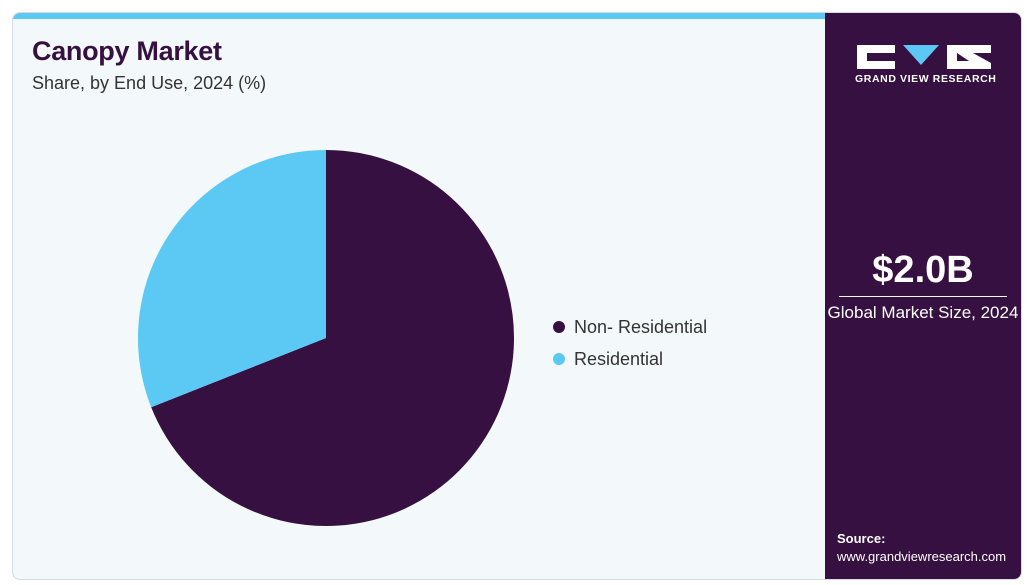 This screenshot has width=1028, height=585. What do you see at coordinates (641, 326) in the screenshot?
I see `legend-label: Non- Residential` at bounding box center [641, 326].